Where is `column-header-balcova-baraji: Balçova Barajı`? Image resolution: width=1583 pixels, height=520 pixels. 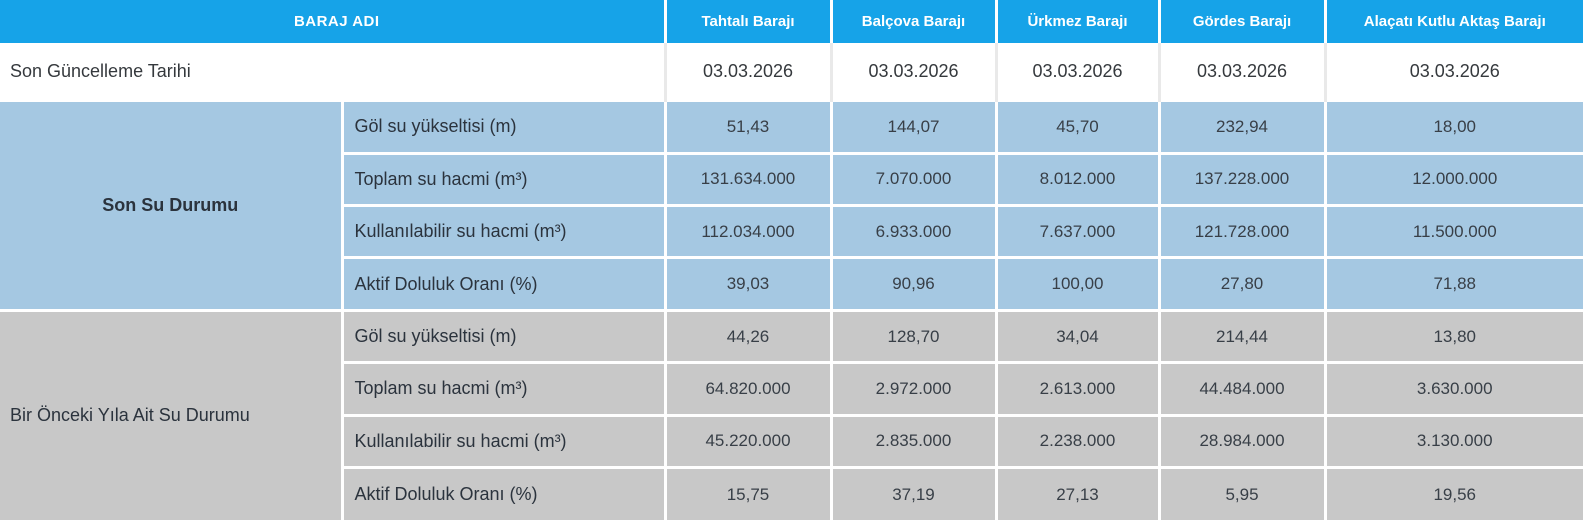
column-header-balcova-baraji: Balçova Barajı is located at coordinates (912, 22).